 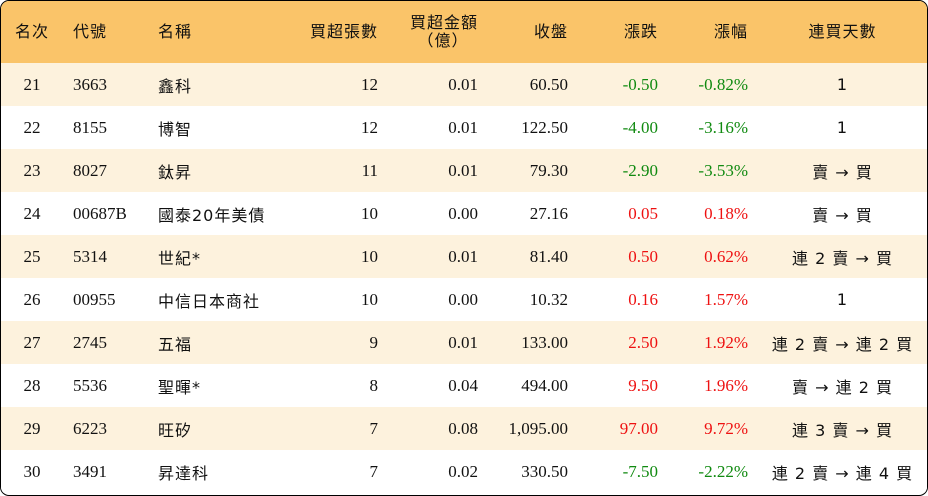 What do you see at coordinates (32, 127) in the screenshot?
I see `cell-rank: 22` at bounding box center [32, 127].